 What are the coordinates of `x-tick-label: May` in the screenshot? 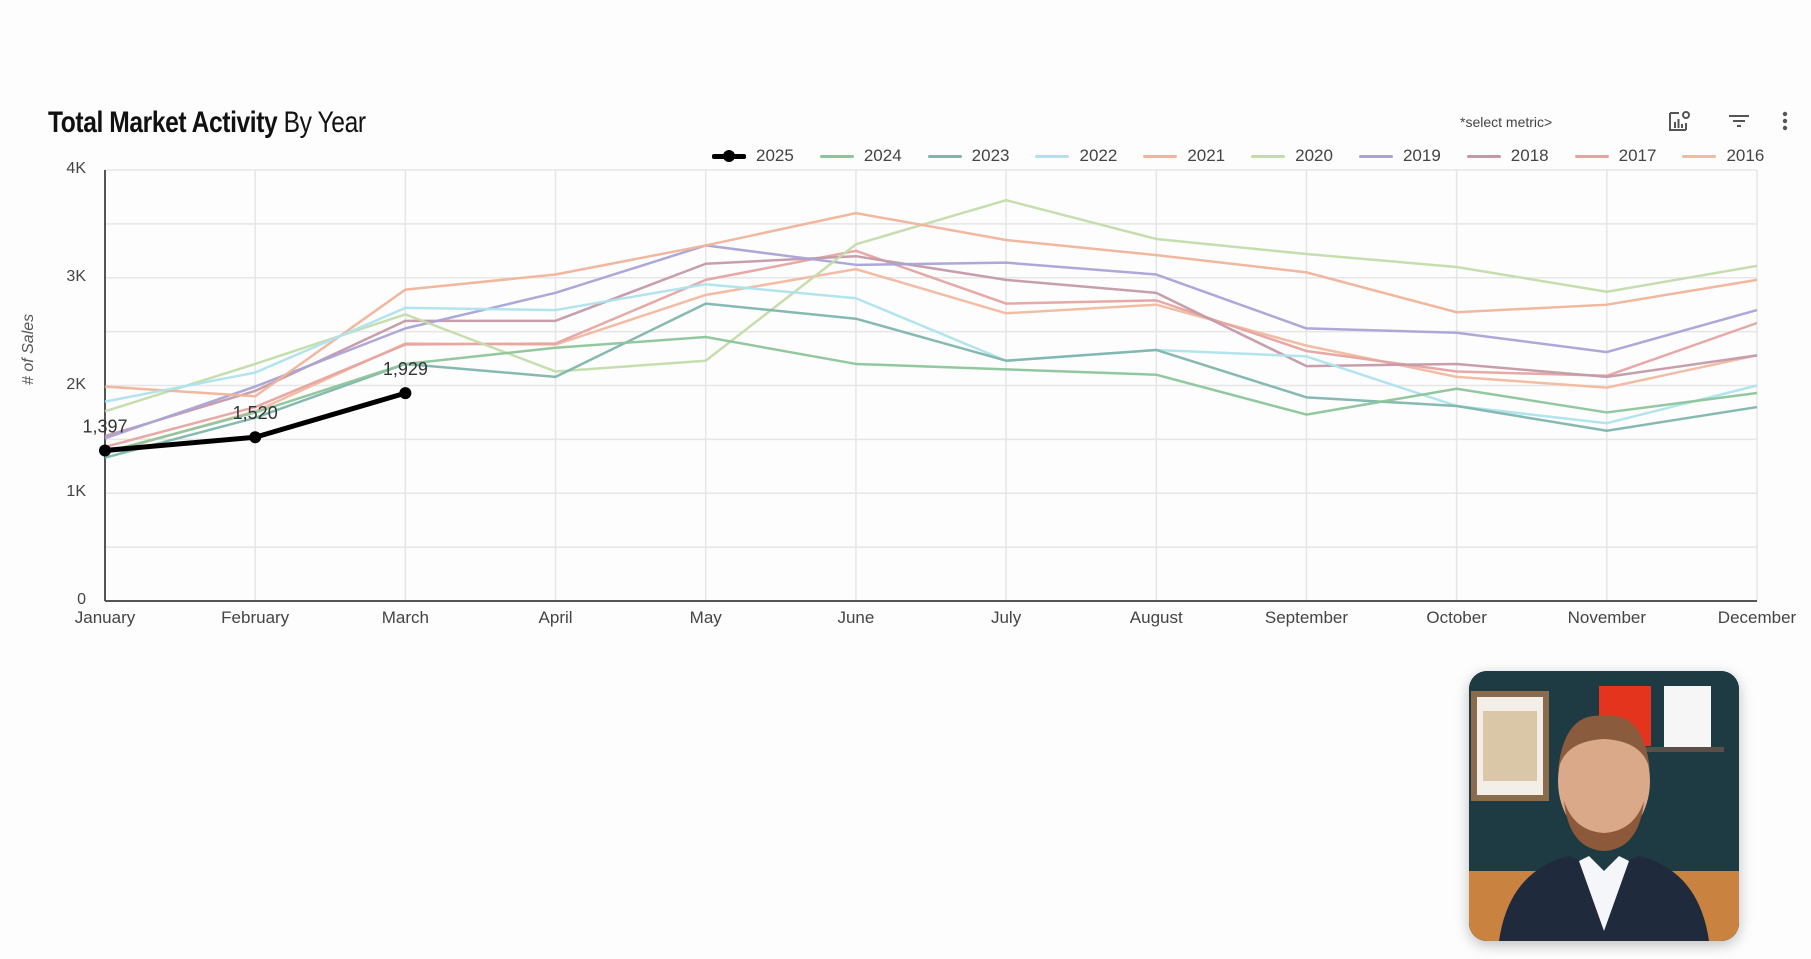 It's located at (705, 617).